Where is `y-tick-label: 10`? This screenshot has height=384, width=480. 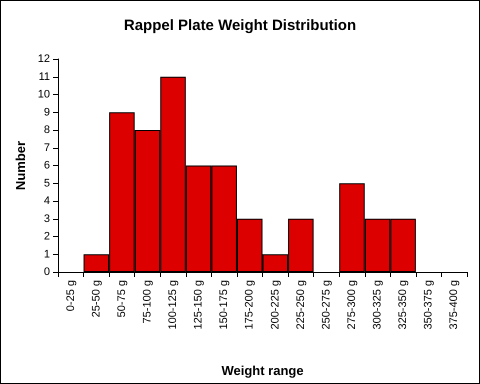
y-tick-label: 10 is located at coordinates (44, 94).